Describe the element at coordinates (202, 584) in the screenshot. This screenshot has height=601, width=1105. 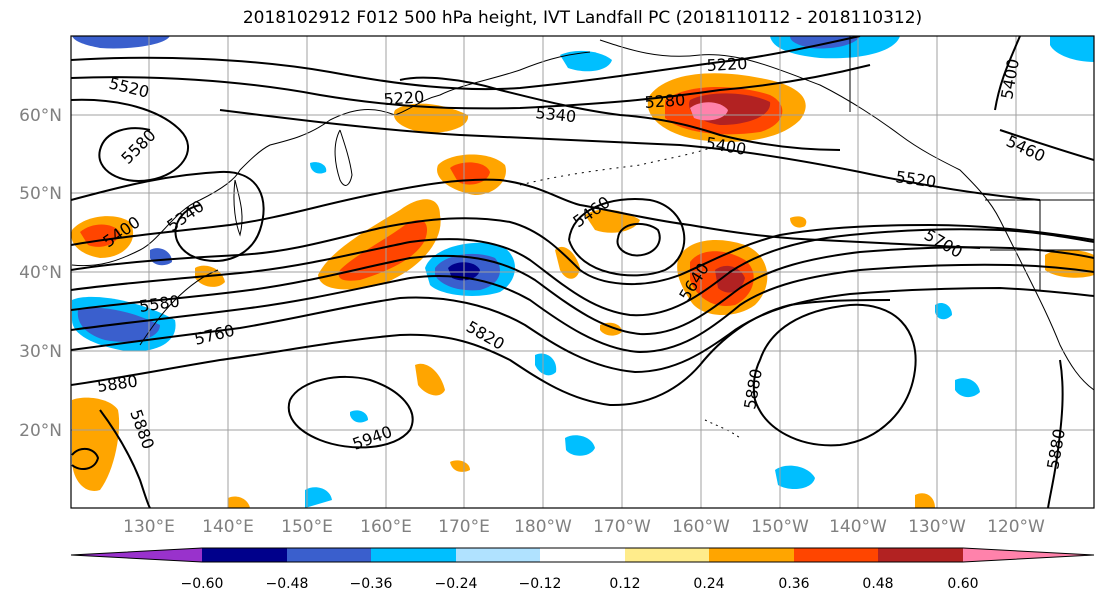
I see `colorbar-tick-label: −0.60` at that location.